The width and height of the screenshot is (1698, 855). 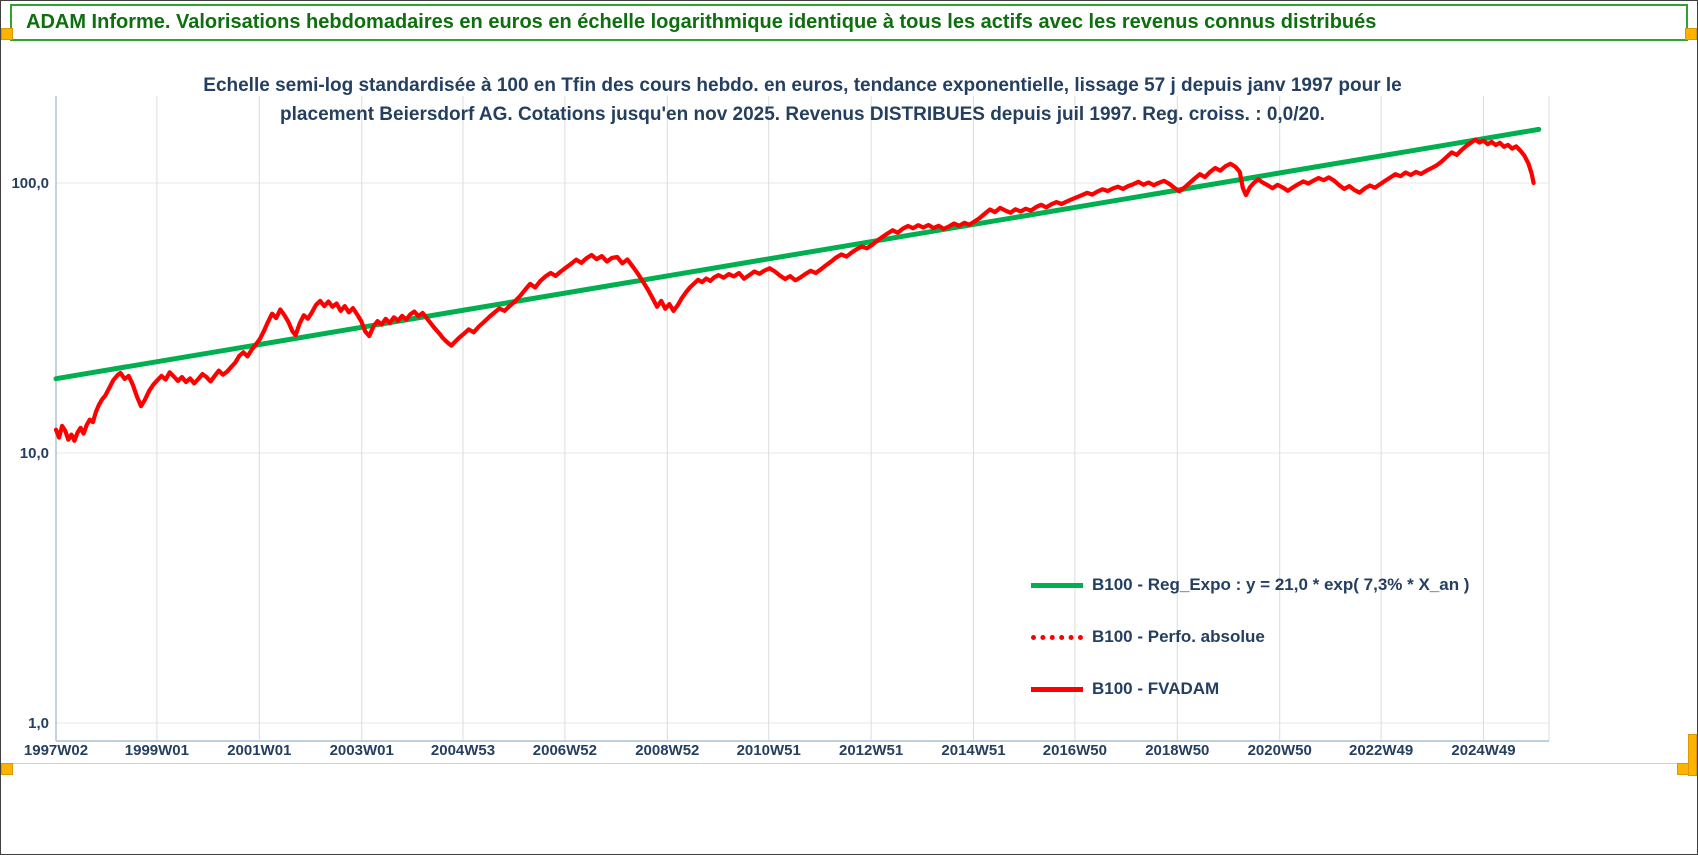 What do you see at coordinates (1075, 750) in the screenshot?
I see `x-tick-label: 2016W50` at bounding box center [1075, 750].